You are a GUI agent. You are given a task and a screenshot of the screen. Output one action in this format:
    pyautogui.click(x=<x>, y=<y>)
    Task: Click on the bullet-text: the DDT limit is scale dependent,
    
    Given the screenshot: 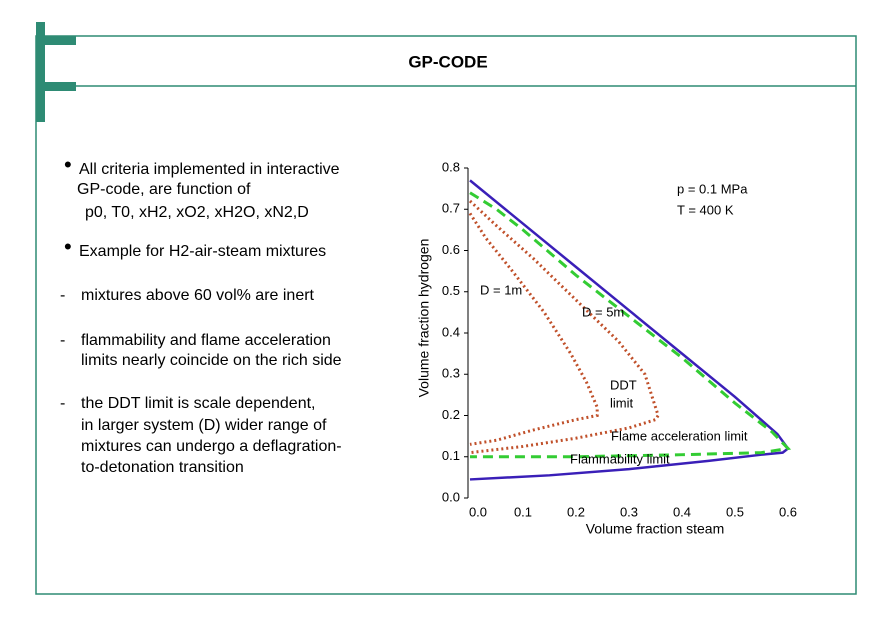 What is the action you would take?
    pyautogui.click(x=198, y=403)
    